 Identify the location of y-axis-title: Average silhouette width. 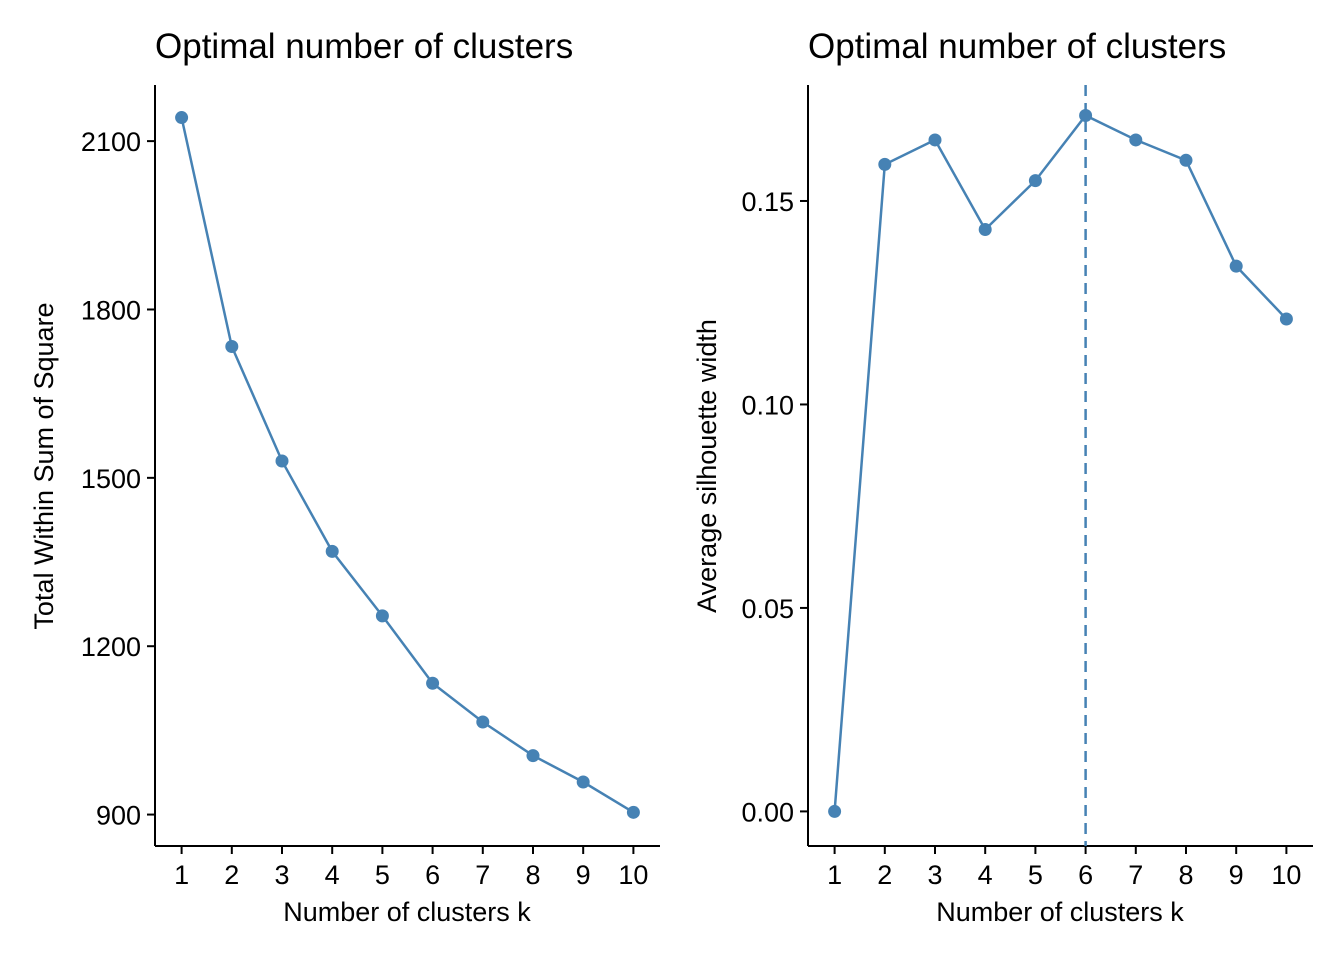
(707, 466).